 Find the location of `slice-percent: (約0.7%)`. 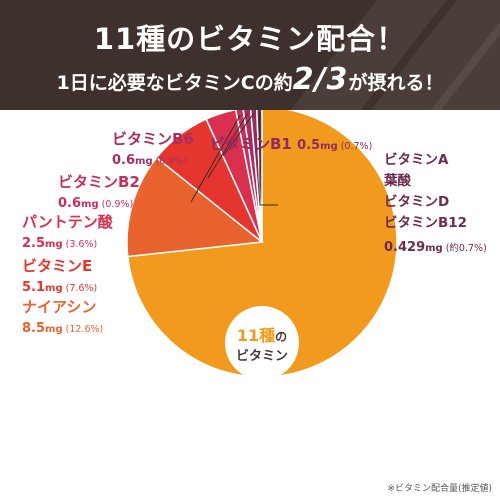

slice-percent: (約0.7%) is located at coordinates (464, 248).